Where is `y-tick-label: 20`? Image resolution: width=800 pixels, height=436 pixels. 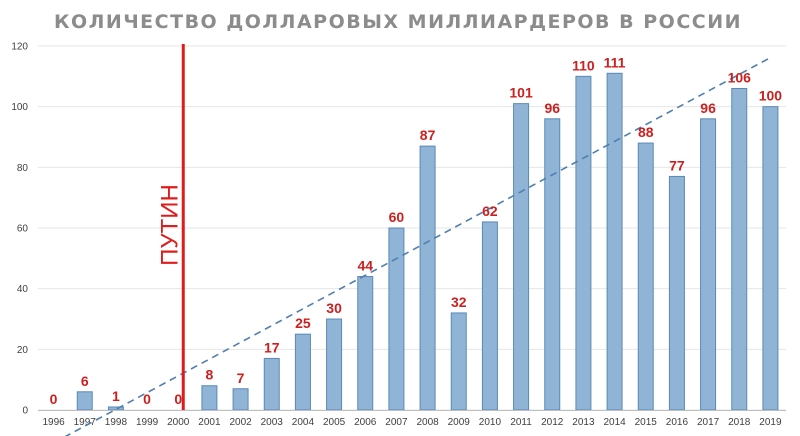
y-tick-label: 20 is located at coordinates (23, 350).